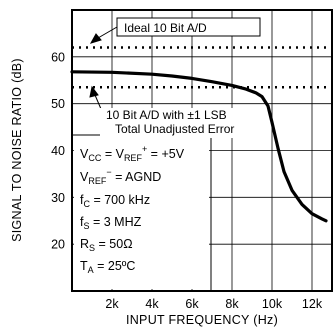 The image size is (335, 331). I want to click on y-tick-label: 40, so click(58, 151).